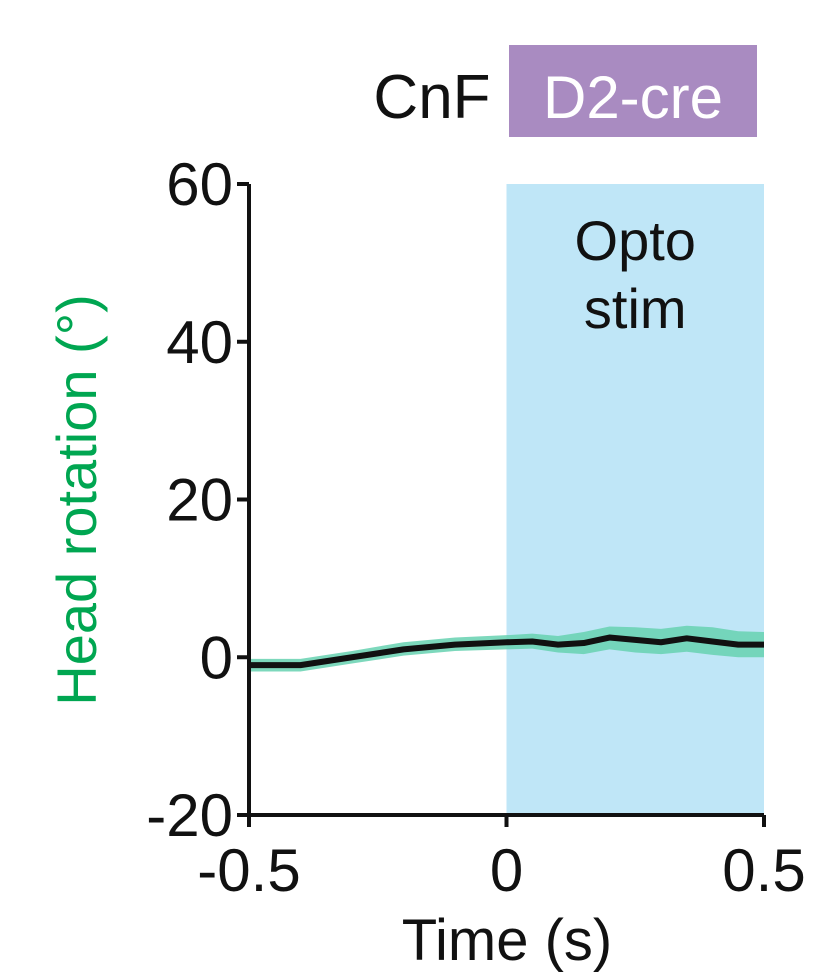  I want to click on y-tick-label: 60, so click(199, 184).